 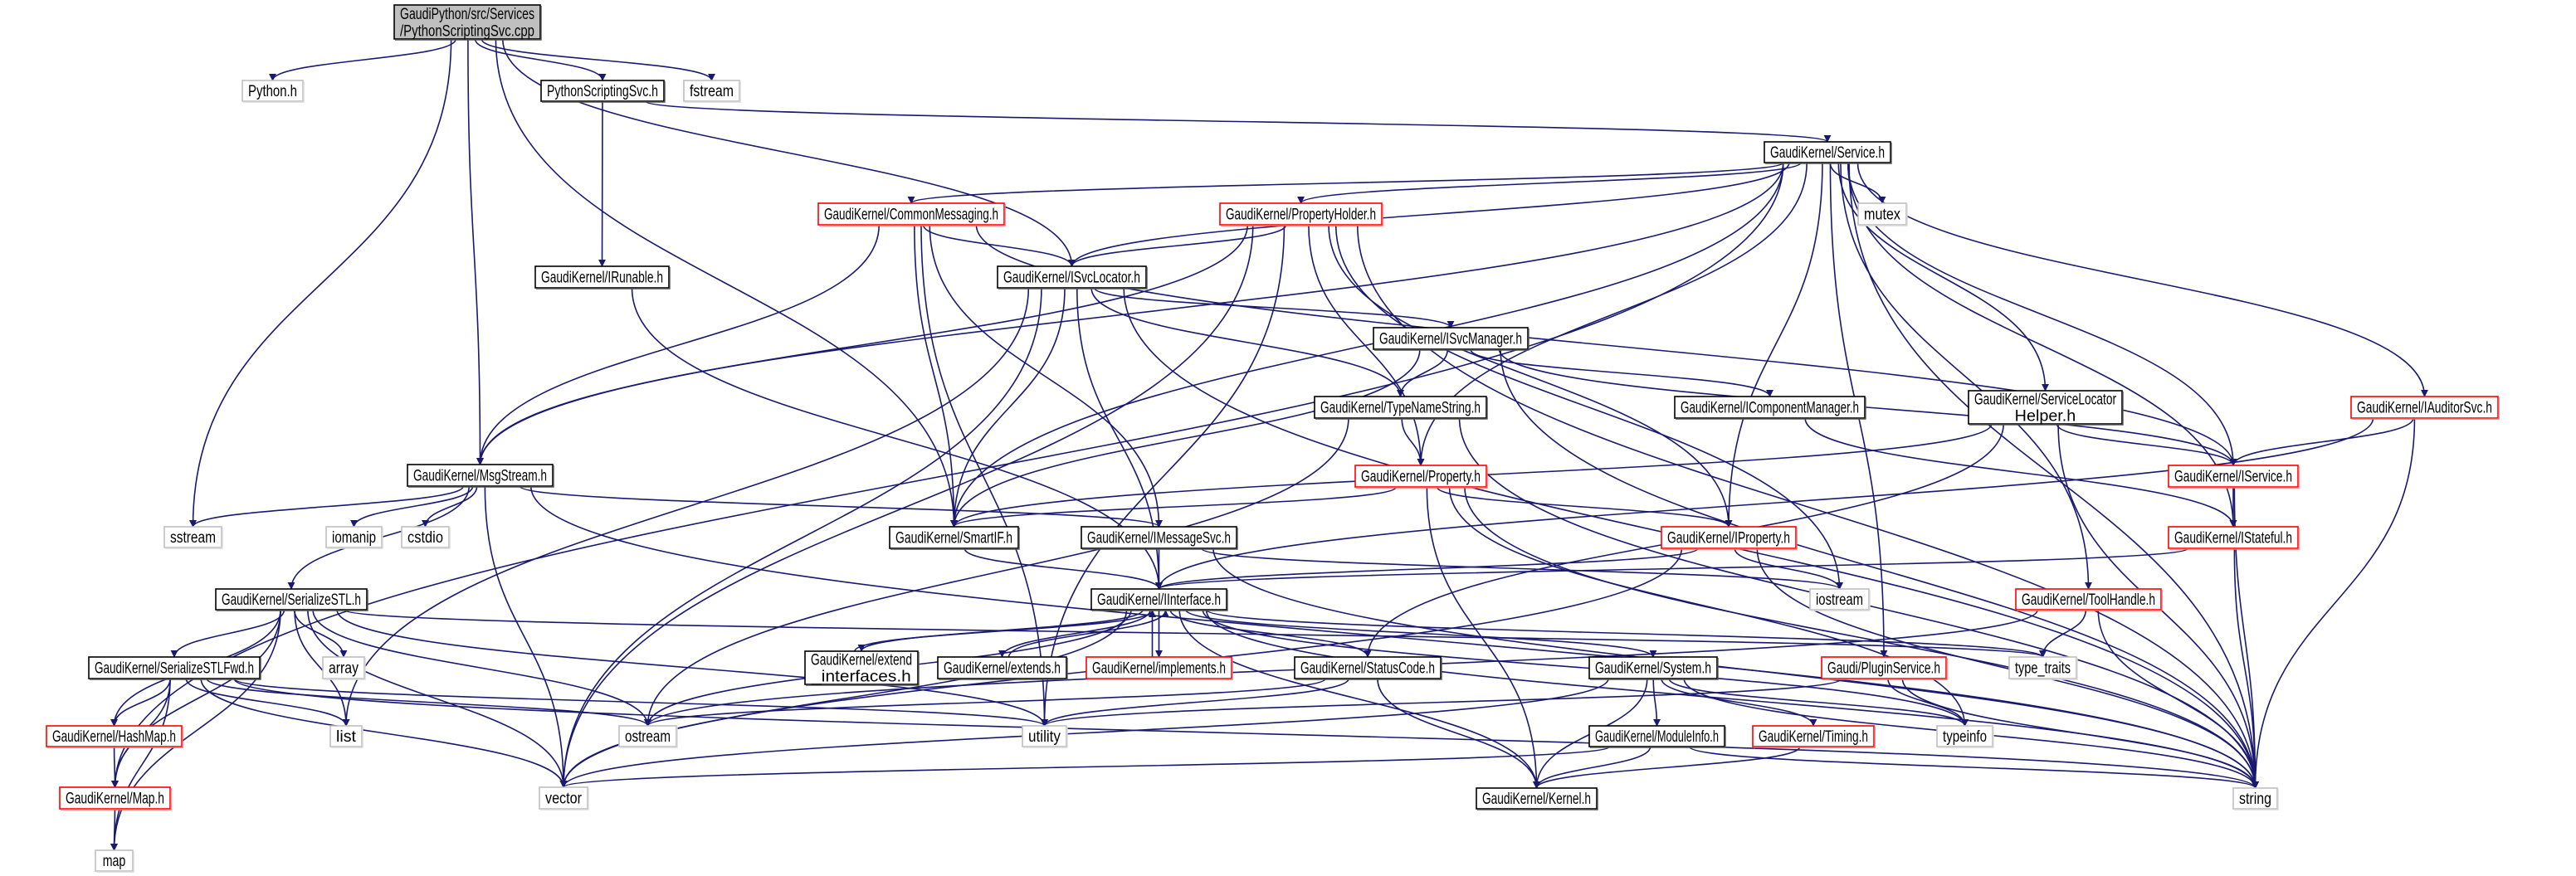 I want to click on node-mutex: mutex, so click(x=1883, y=214).